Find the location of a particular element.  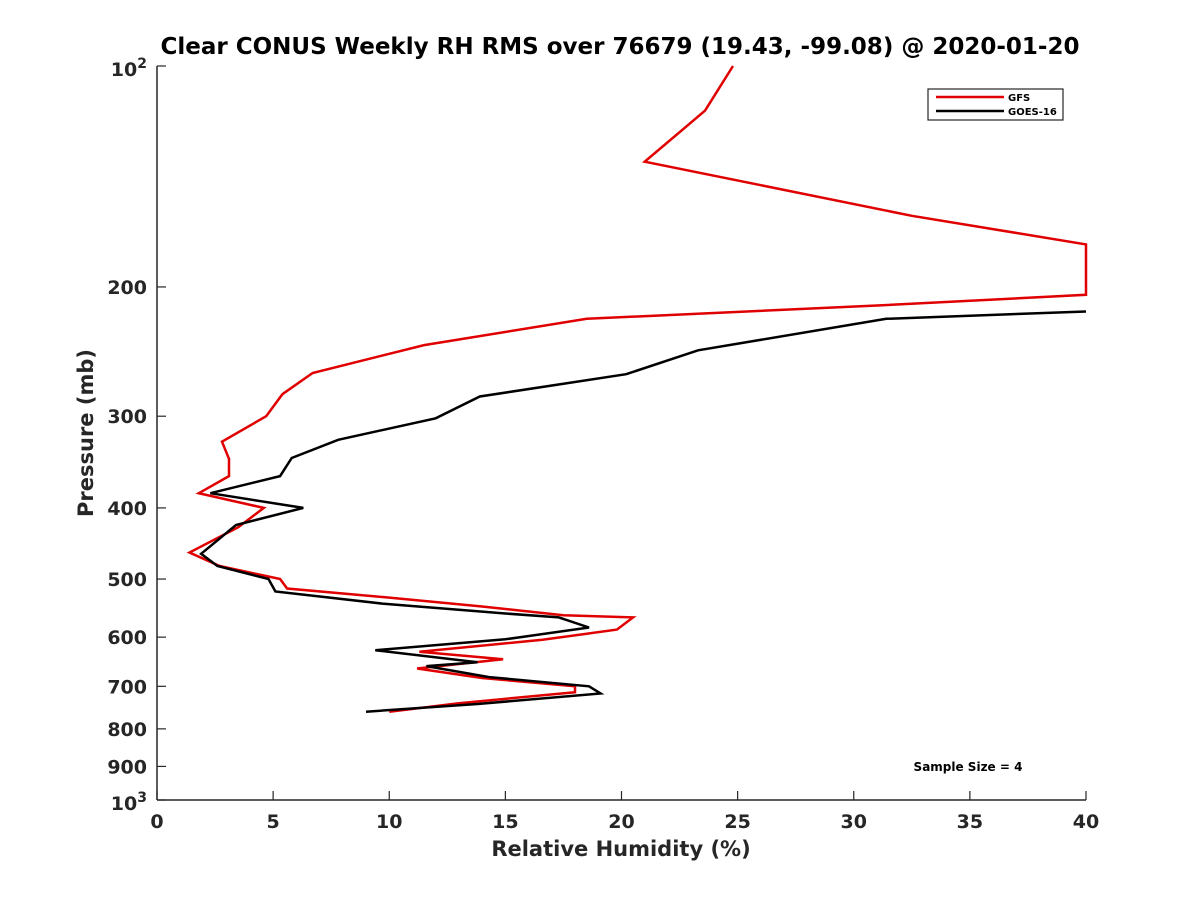

x-axis-label: Relative Humidity (%) is located at coordinates (620, 849).